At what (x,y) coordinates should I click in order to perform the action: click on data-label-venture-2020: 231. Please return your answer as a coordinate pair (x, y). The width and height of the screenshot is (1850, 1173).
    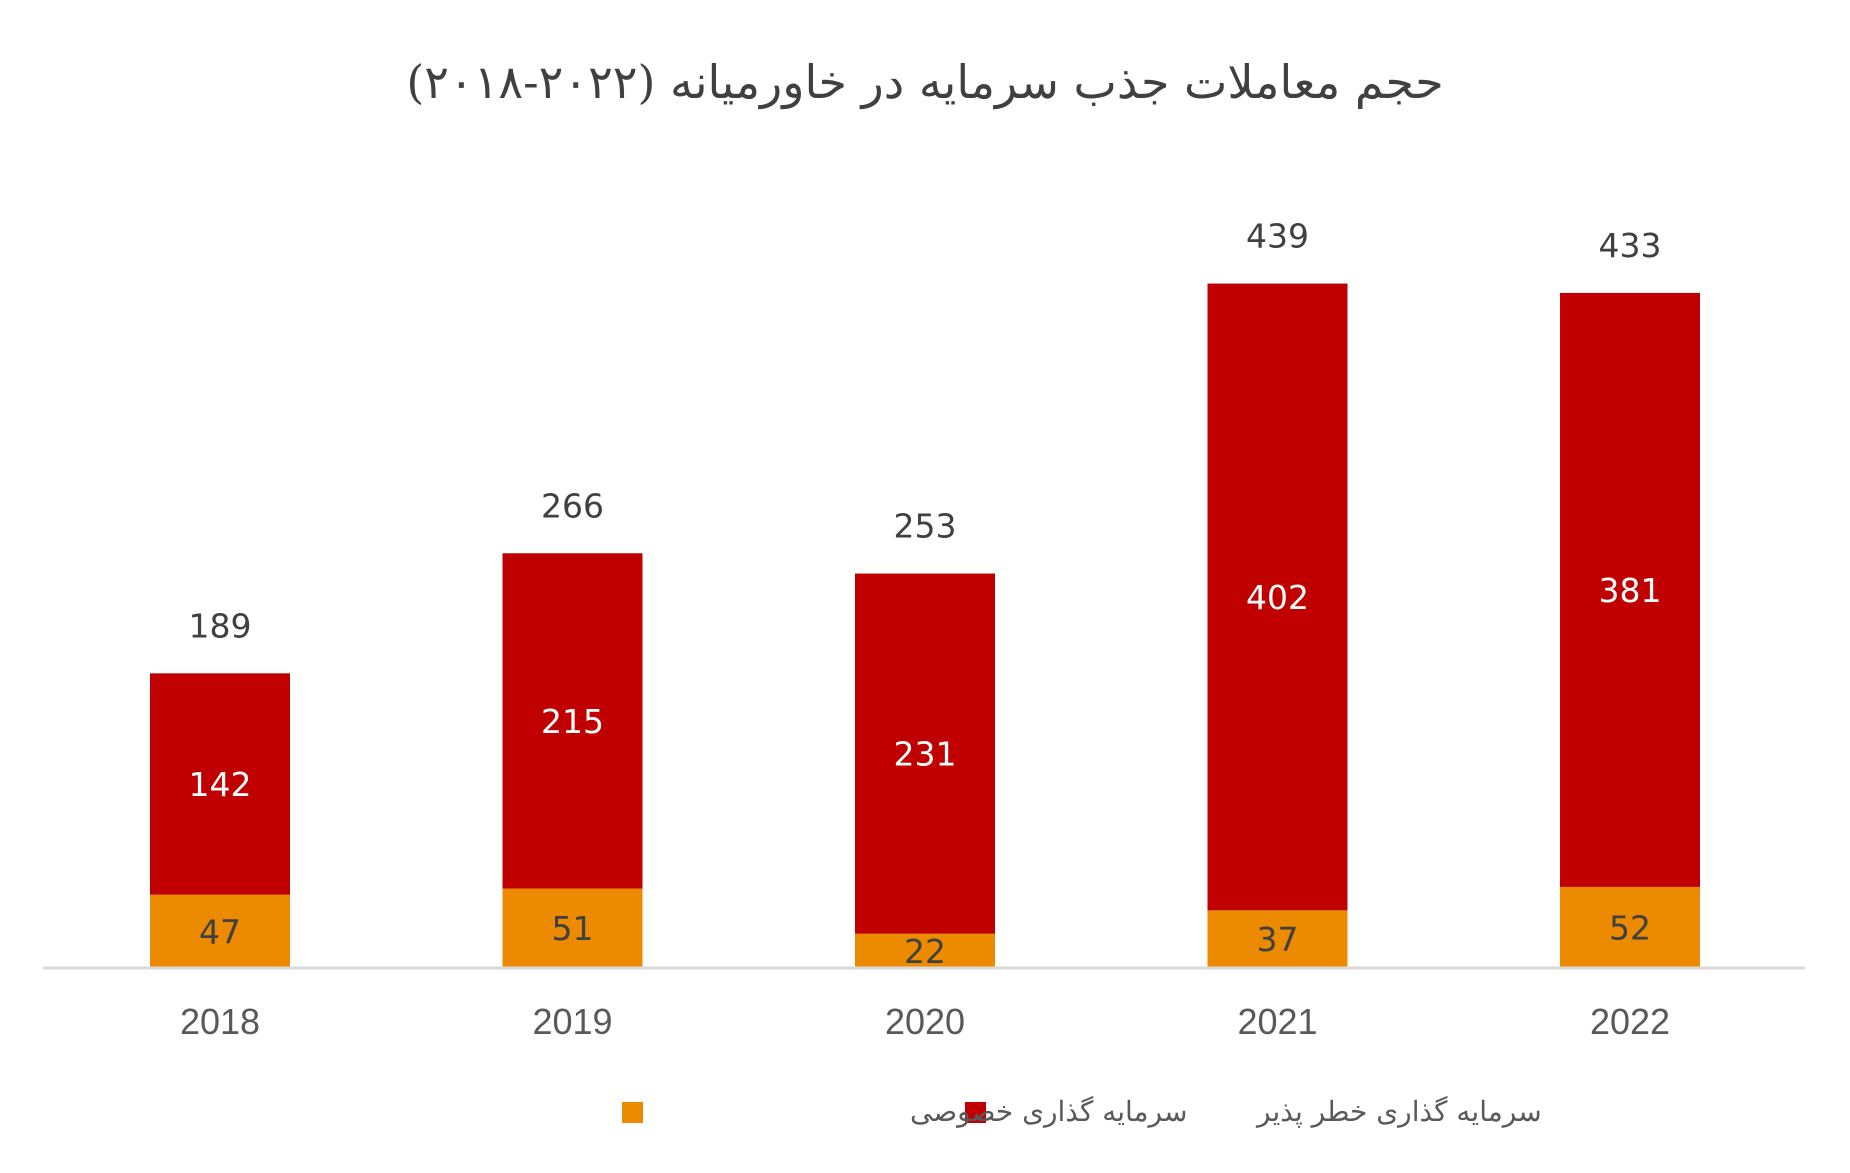
    Looking at the image, I should click on (925, 754).